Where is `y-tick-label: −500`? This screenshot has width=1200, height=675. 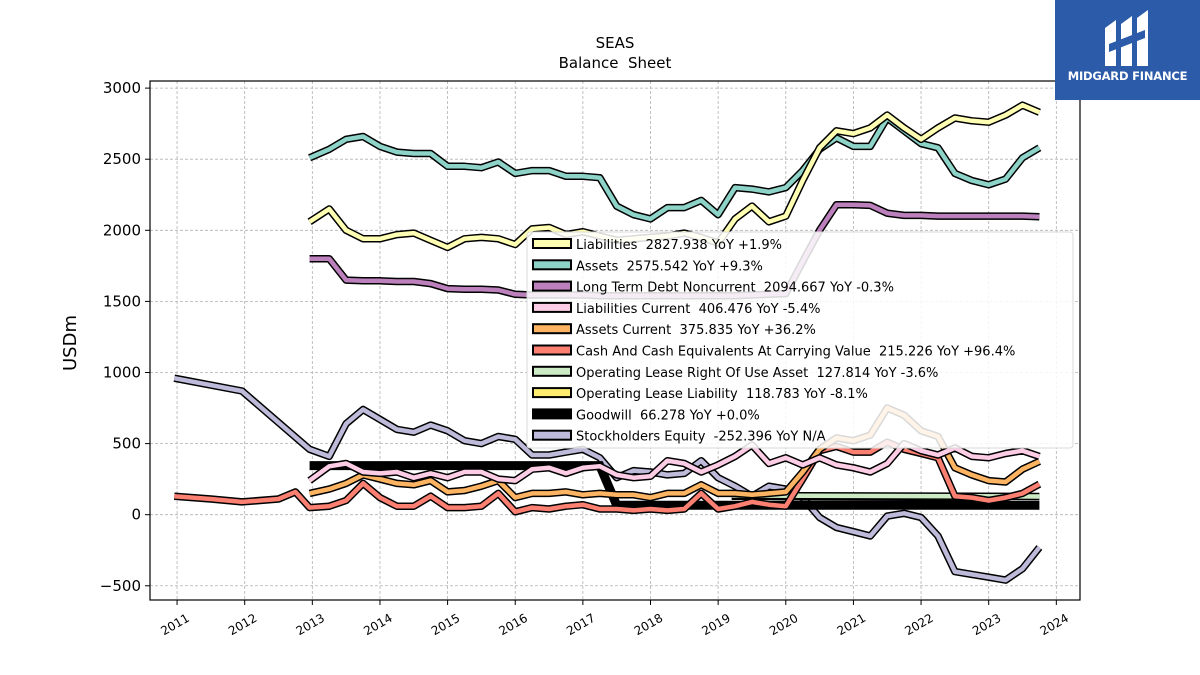
y-tick-label: −500 is located at coordinates (120, 586).